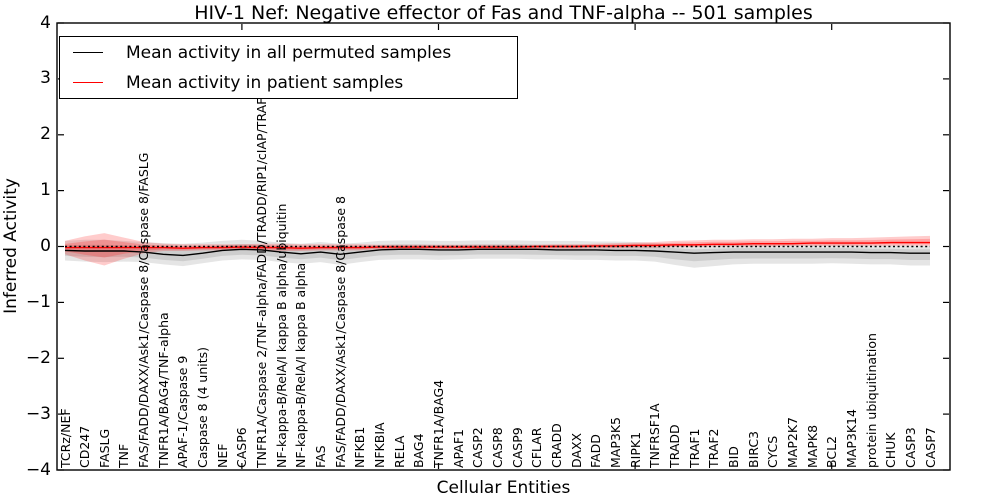 This screenshot has height=500, width=1000. I want to click on x-entity-label: MAP2K7, so click(792, 442).